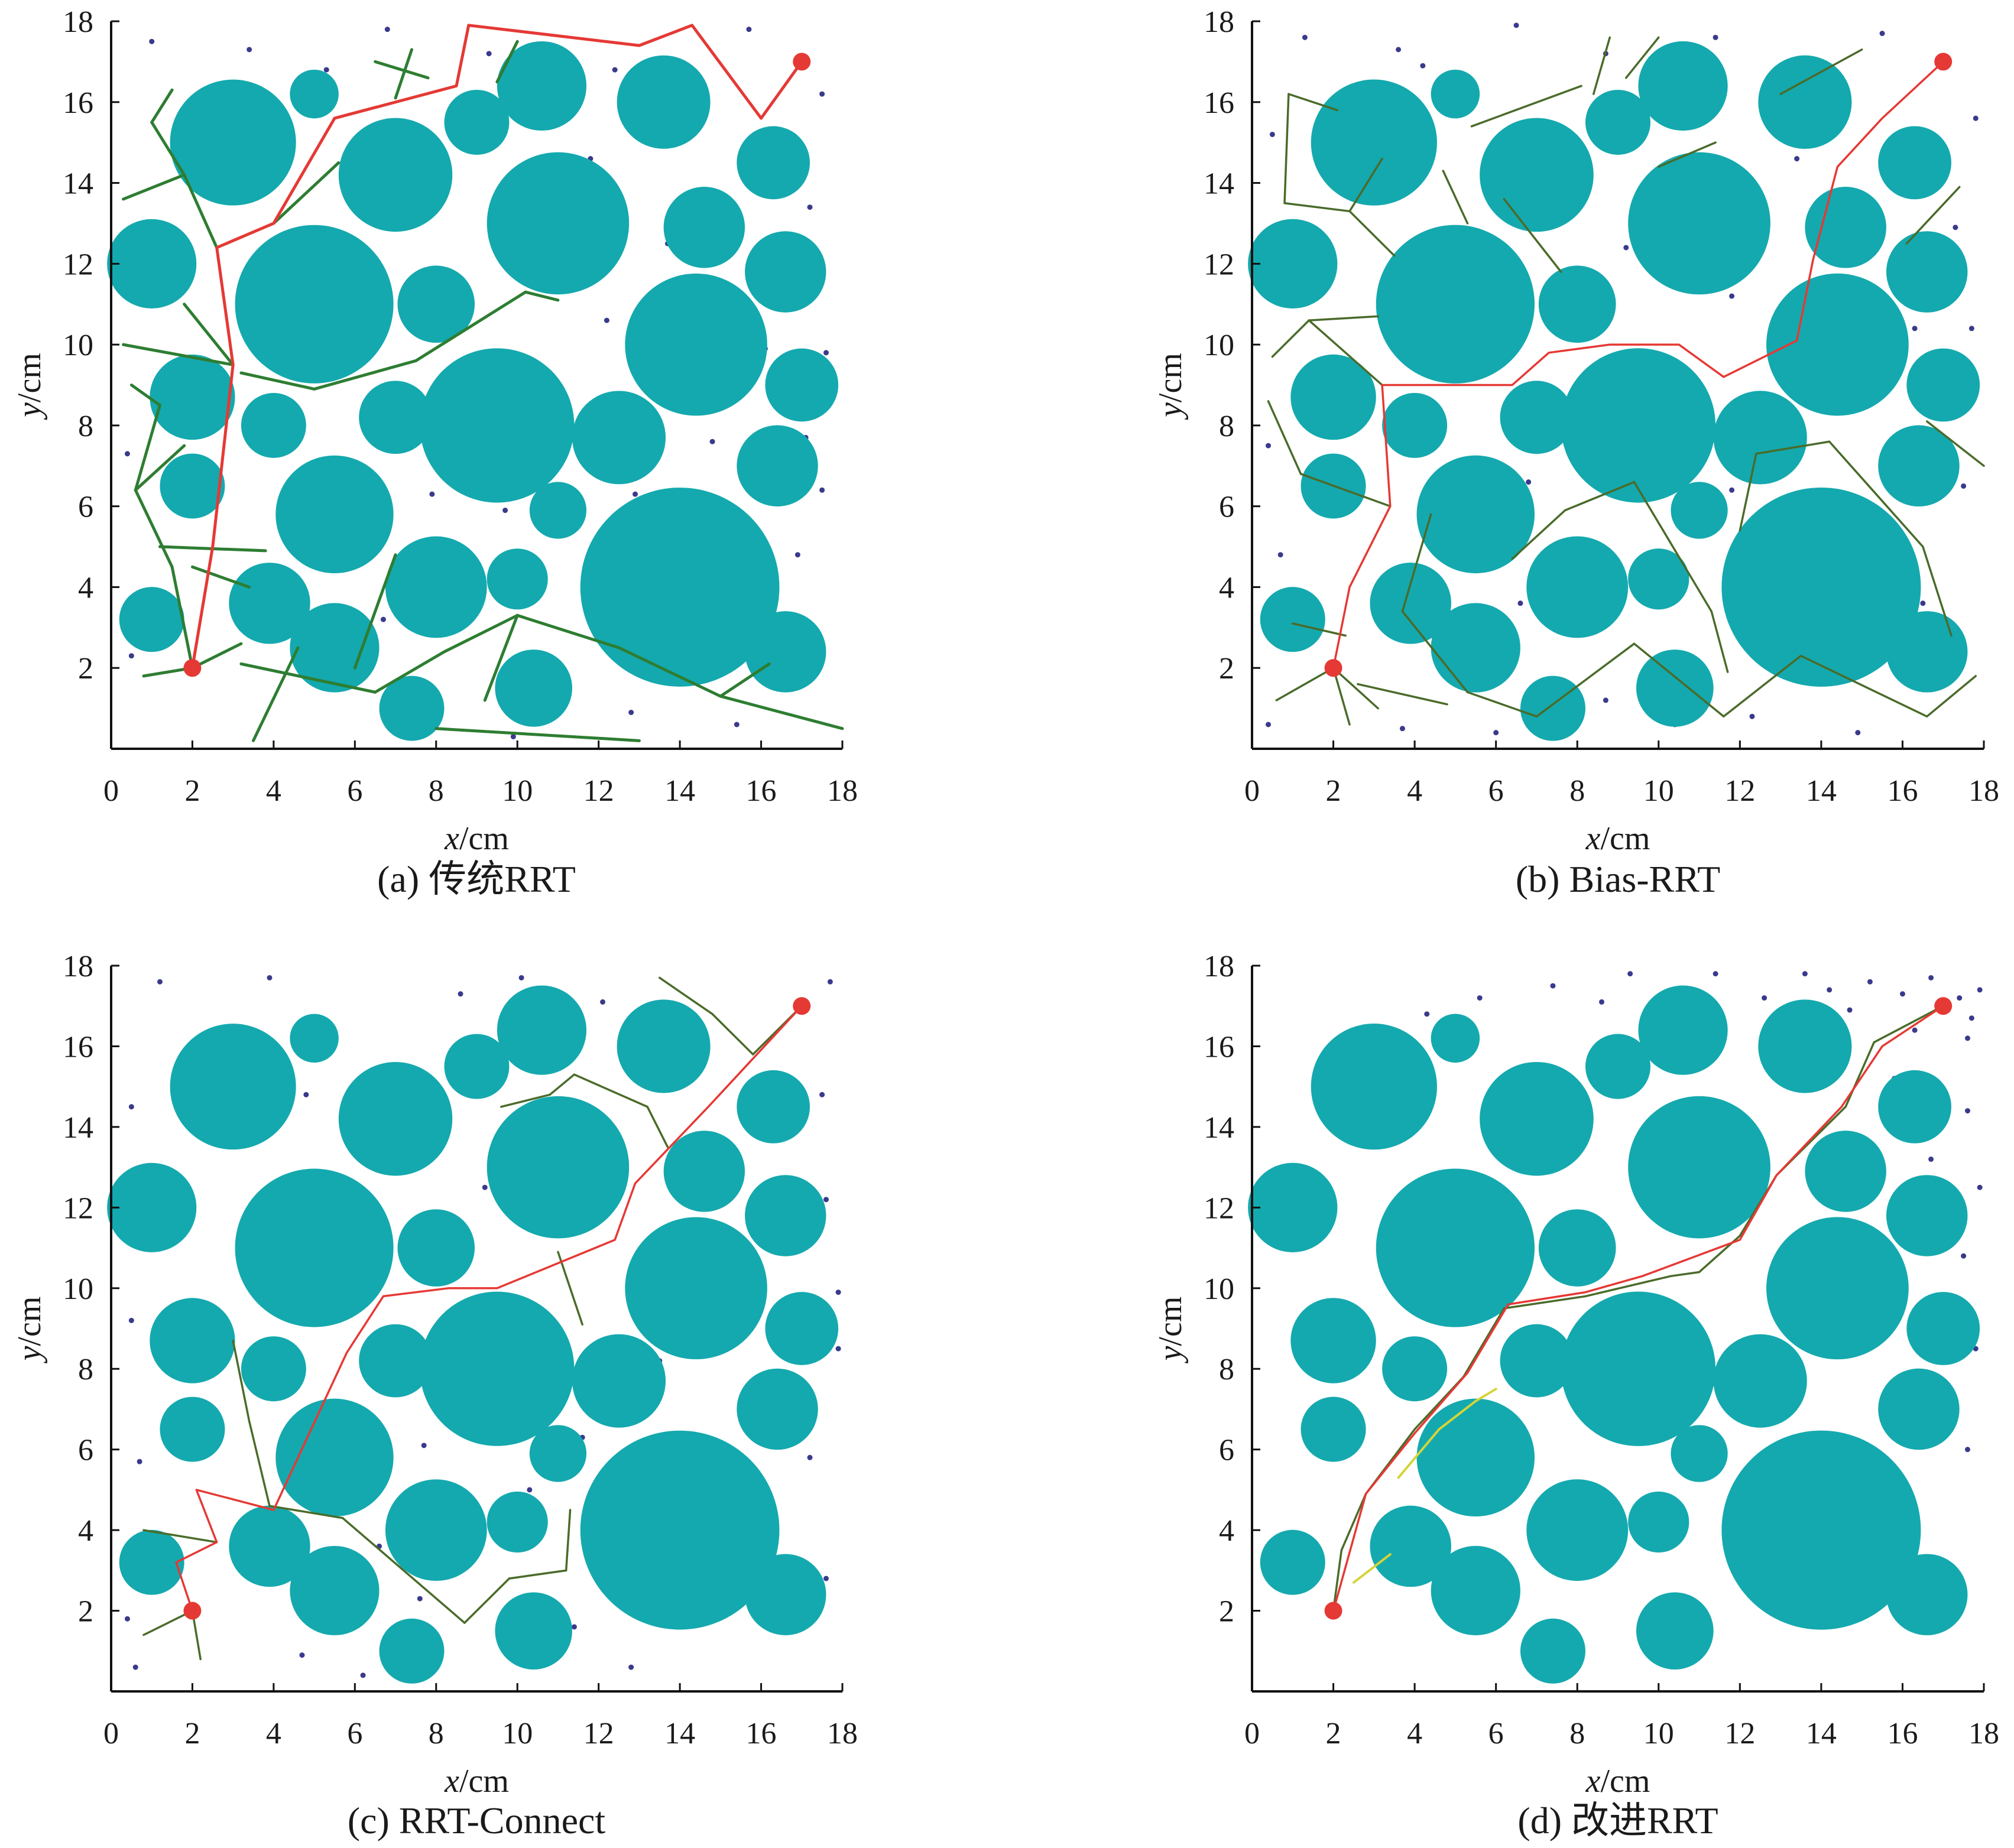 This screenshot has height=1848, width=2014. I want to click on planned-path, so click(1638, 364).